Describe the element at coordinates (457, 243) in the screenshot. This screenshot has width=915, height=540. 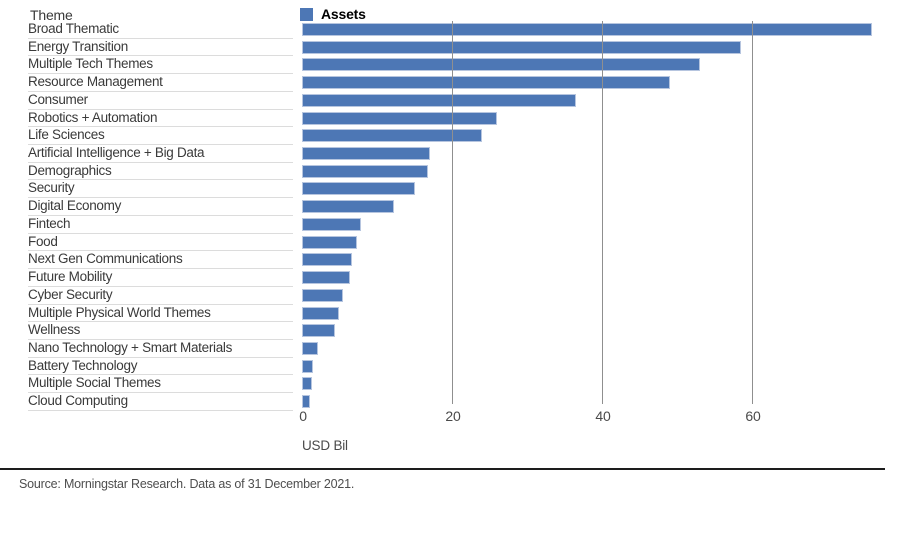
I see `table-row: Food` at that location.